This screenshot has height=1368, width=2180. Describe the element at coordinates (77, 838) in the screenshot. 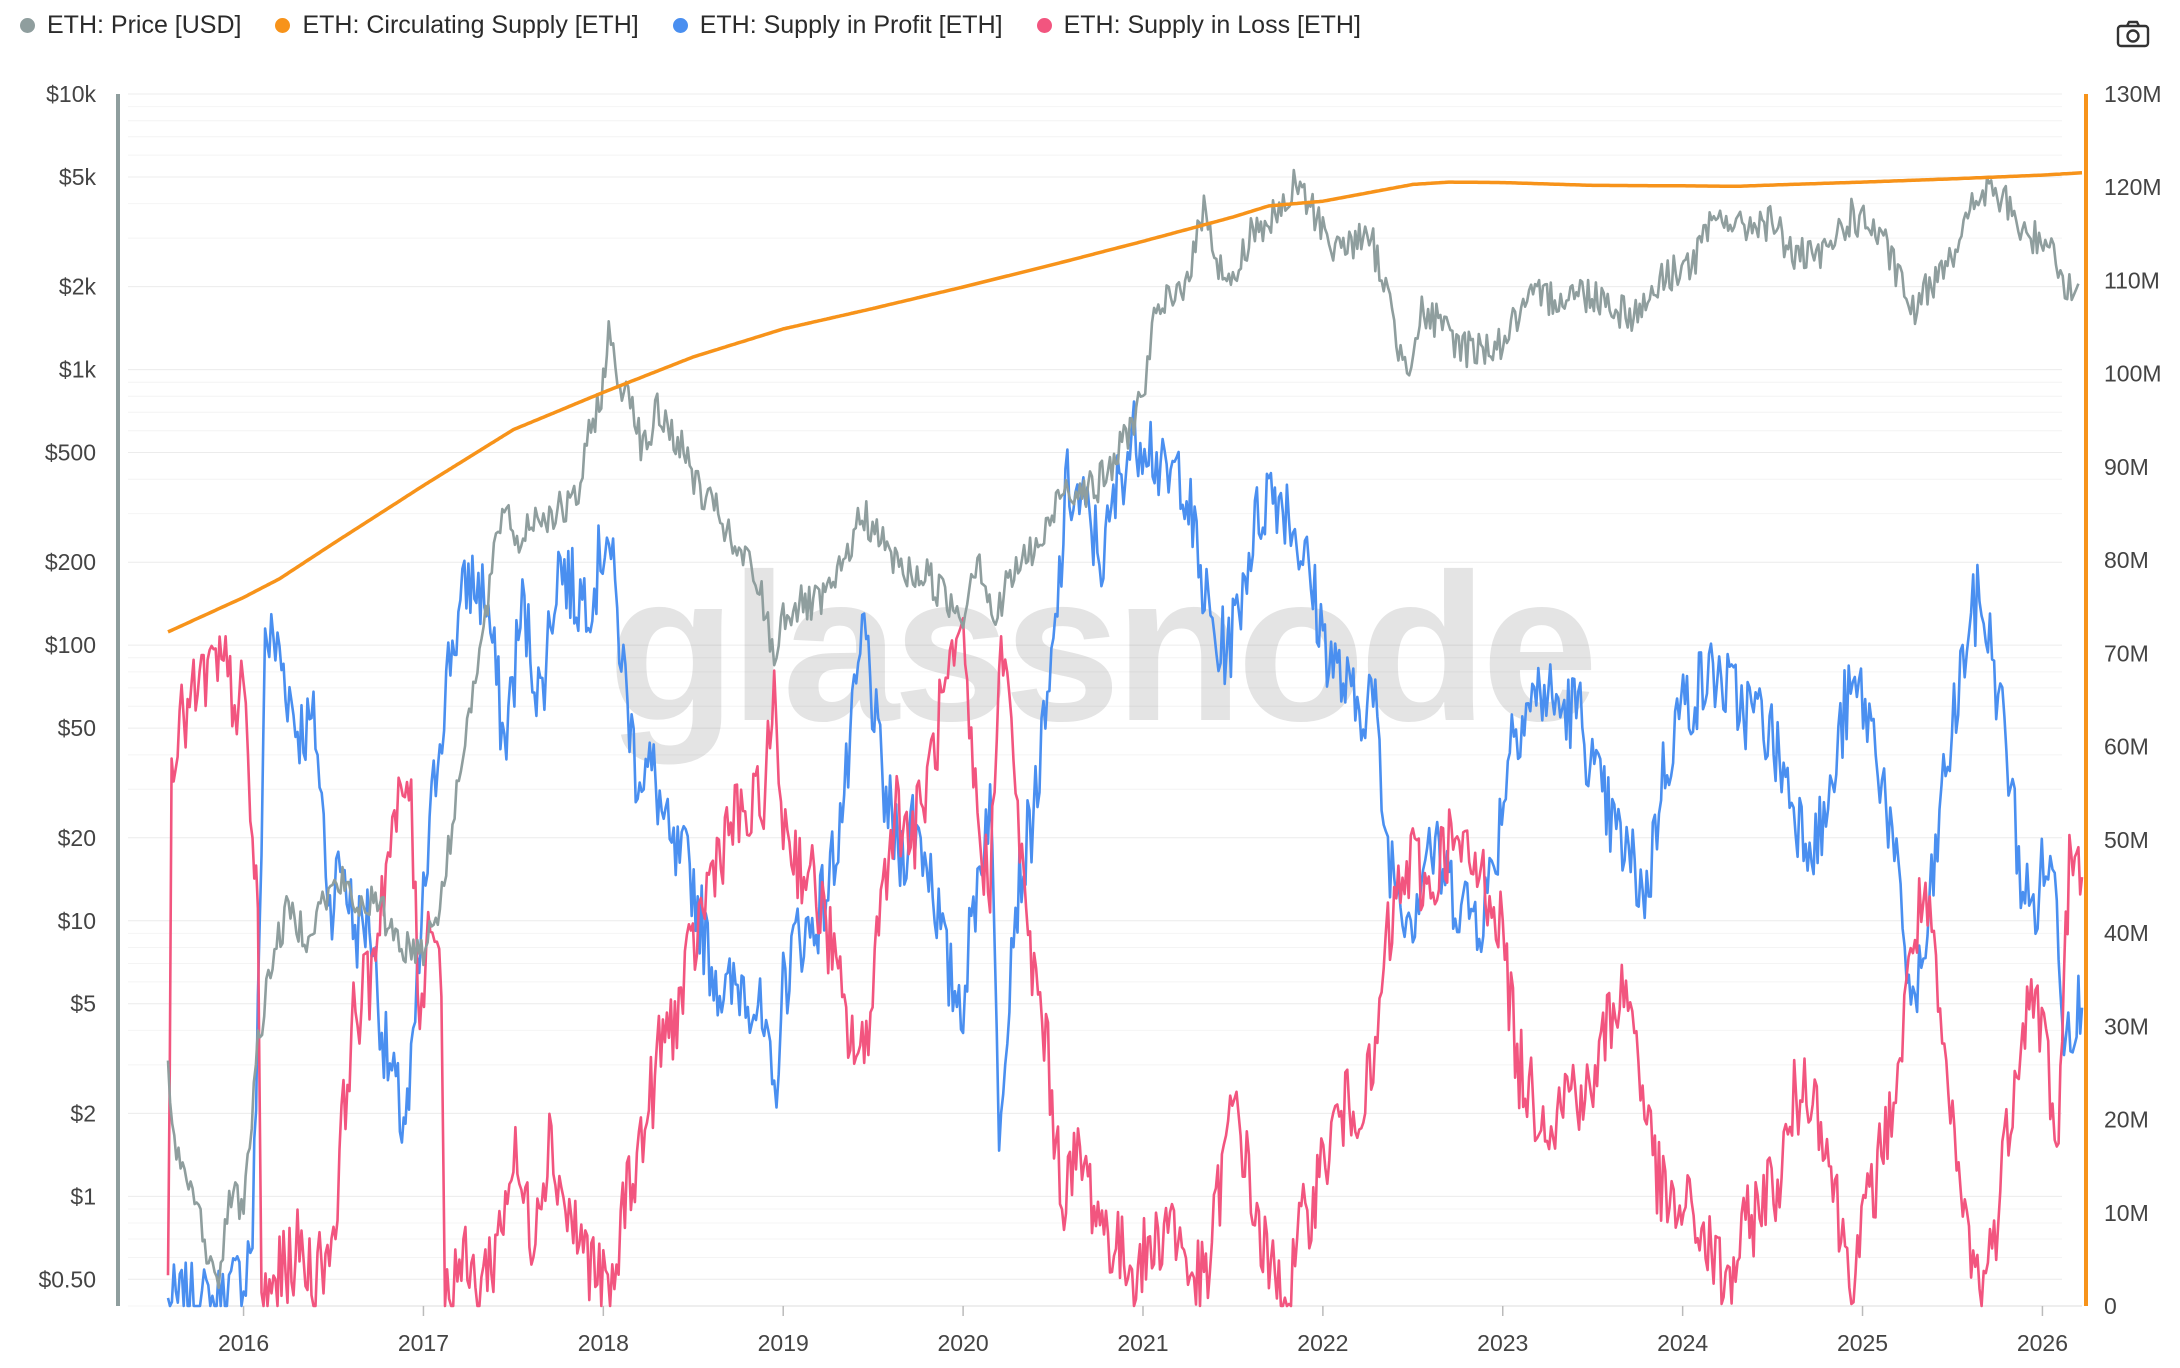

I see `left-tick-label: $20` at that location.